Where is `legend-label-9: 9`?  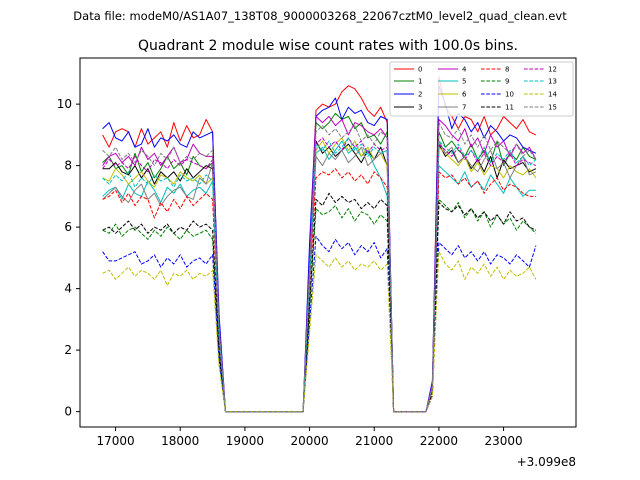 legend-label-9: 9 is located at coordinates (507, 82).